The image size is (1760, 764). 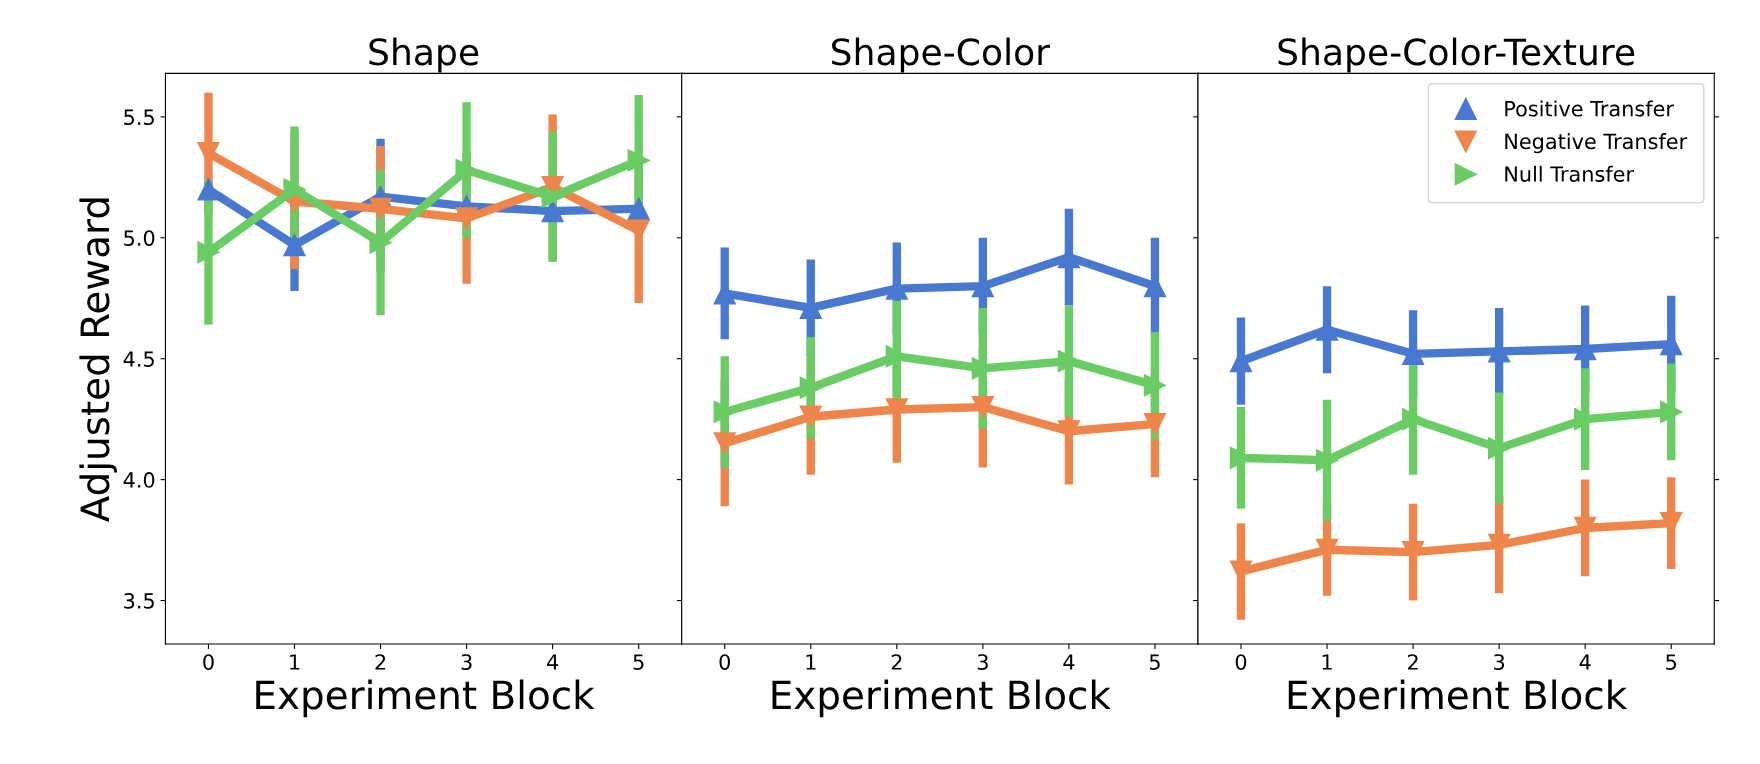 What do you see at coordinates (139, 238) in the screenshot?
I see `y-tick-label: 5.0` at bounding box center [139, 238].